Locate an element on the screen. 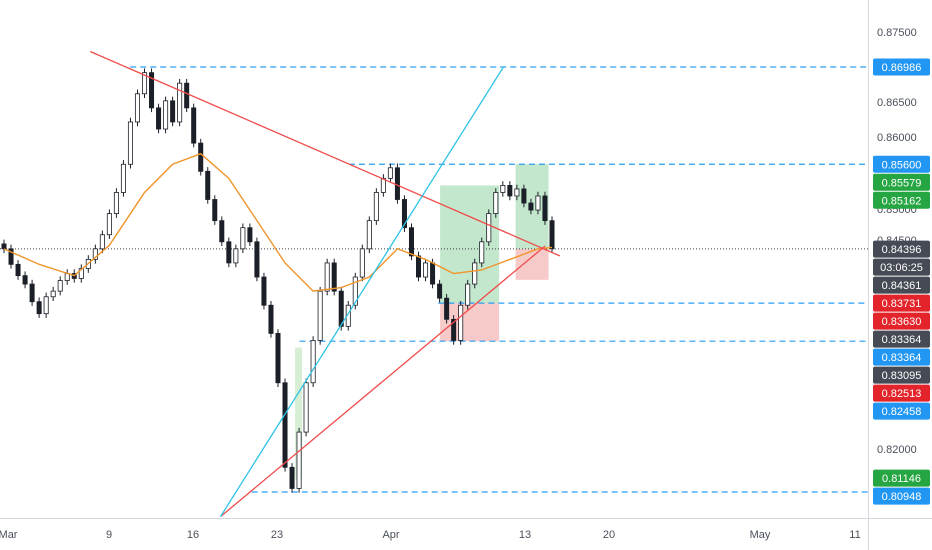 This screenshot has height=550, width=932. price-tag-label: 0.80948 is located at coordinates (902, 497).